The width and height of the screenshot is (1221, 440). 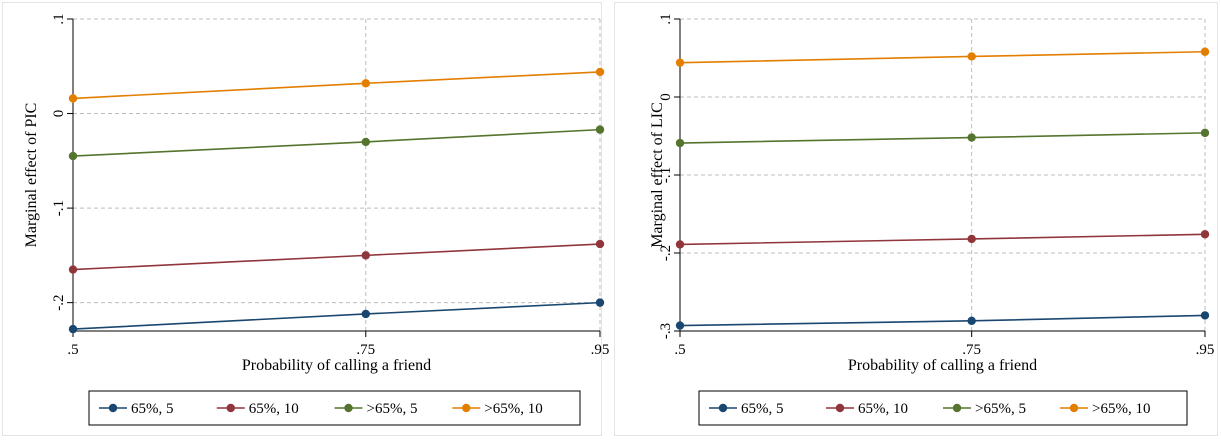 What do you see at coordinates (666, 331) in the screenshot?
I see `y-tick-label: -.3` at bounding box center [666, 331].